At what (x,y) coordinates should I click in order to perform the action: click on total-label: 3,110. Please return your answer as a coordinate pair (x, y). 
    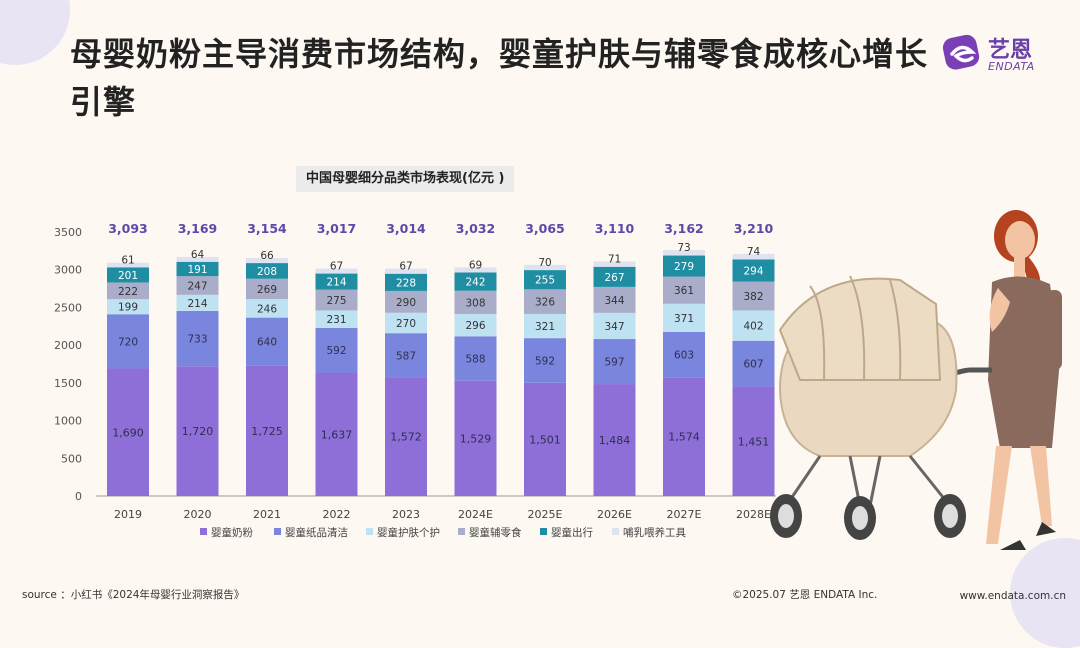
    Looking at the image, I should click on (615, 228).